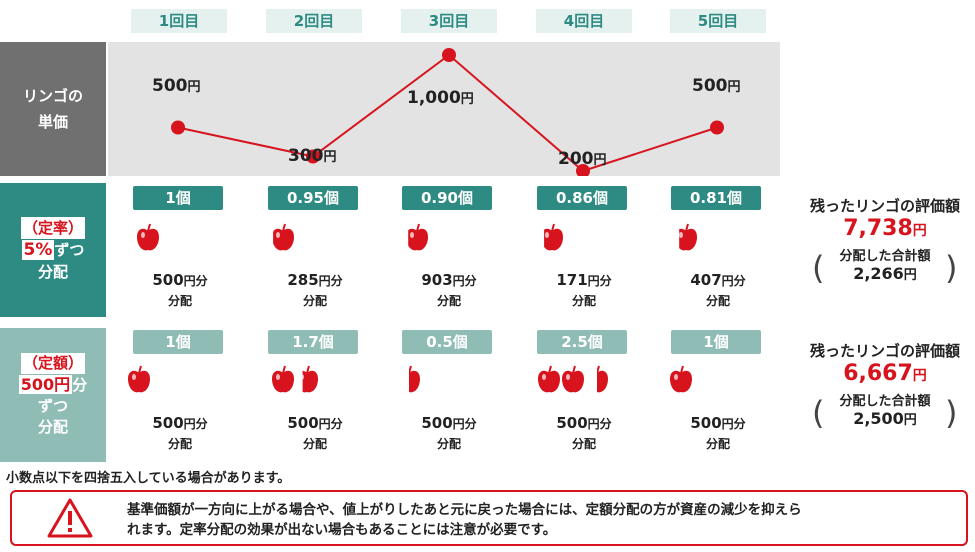 The height and width of the screenshot is (552, 975). I want to click on fixed-amount-summary-unit: 円, so click(919, 376).